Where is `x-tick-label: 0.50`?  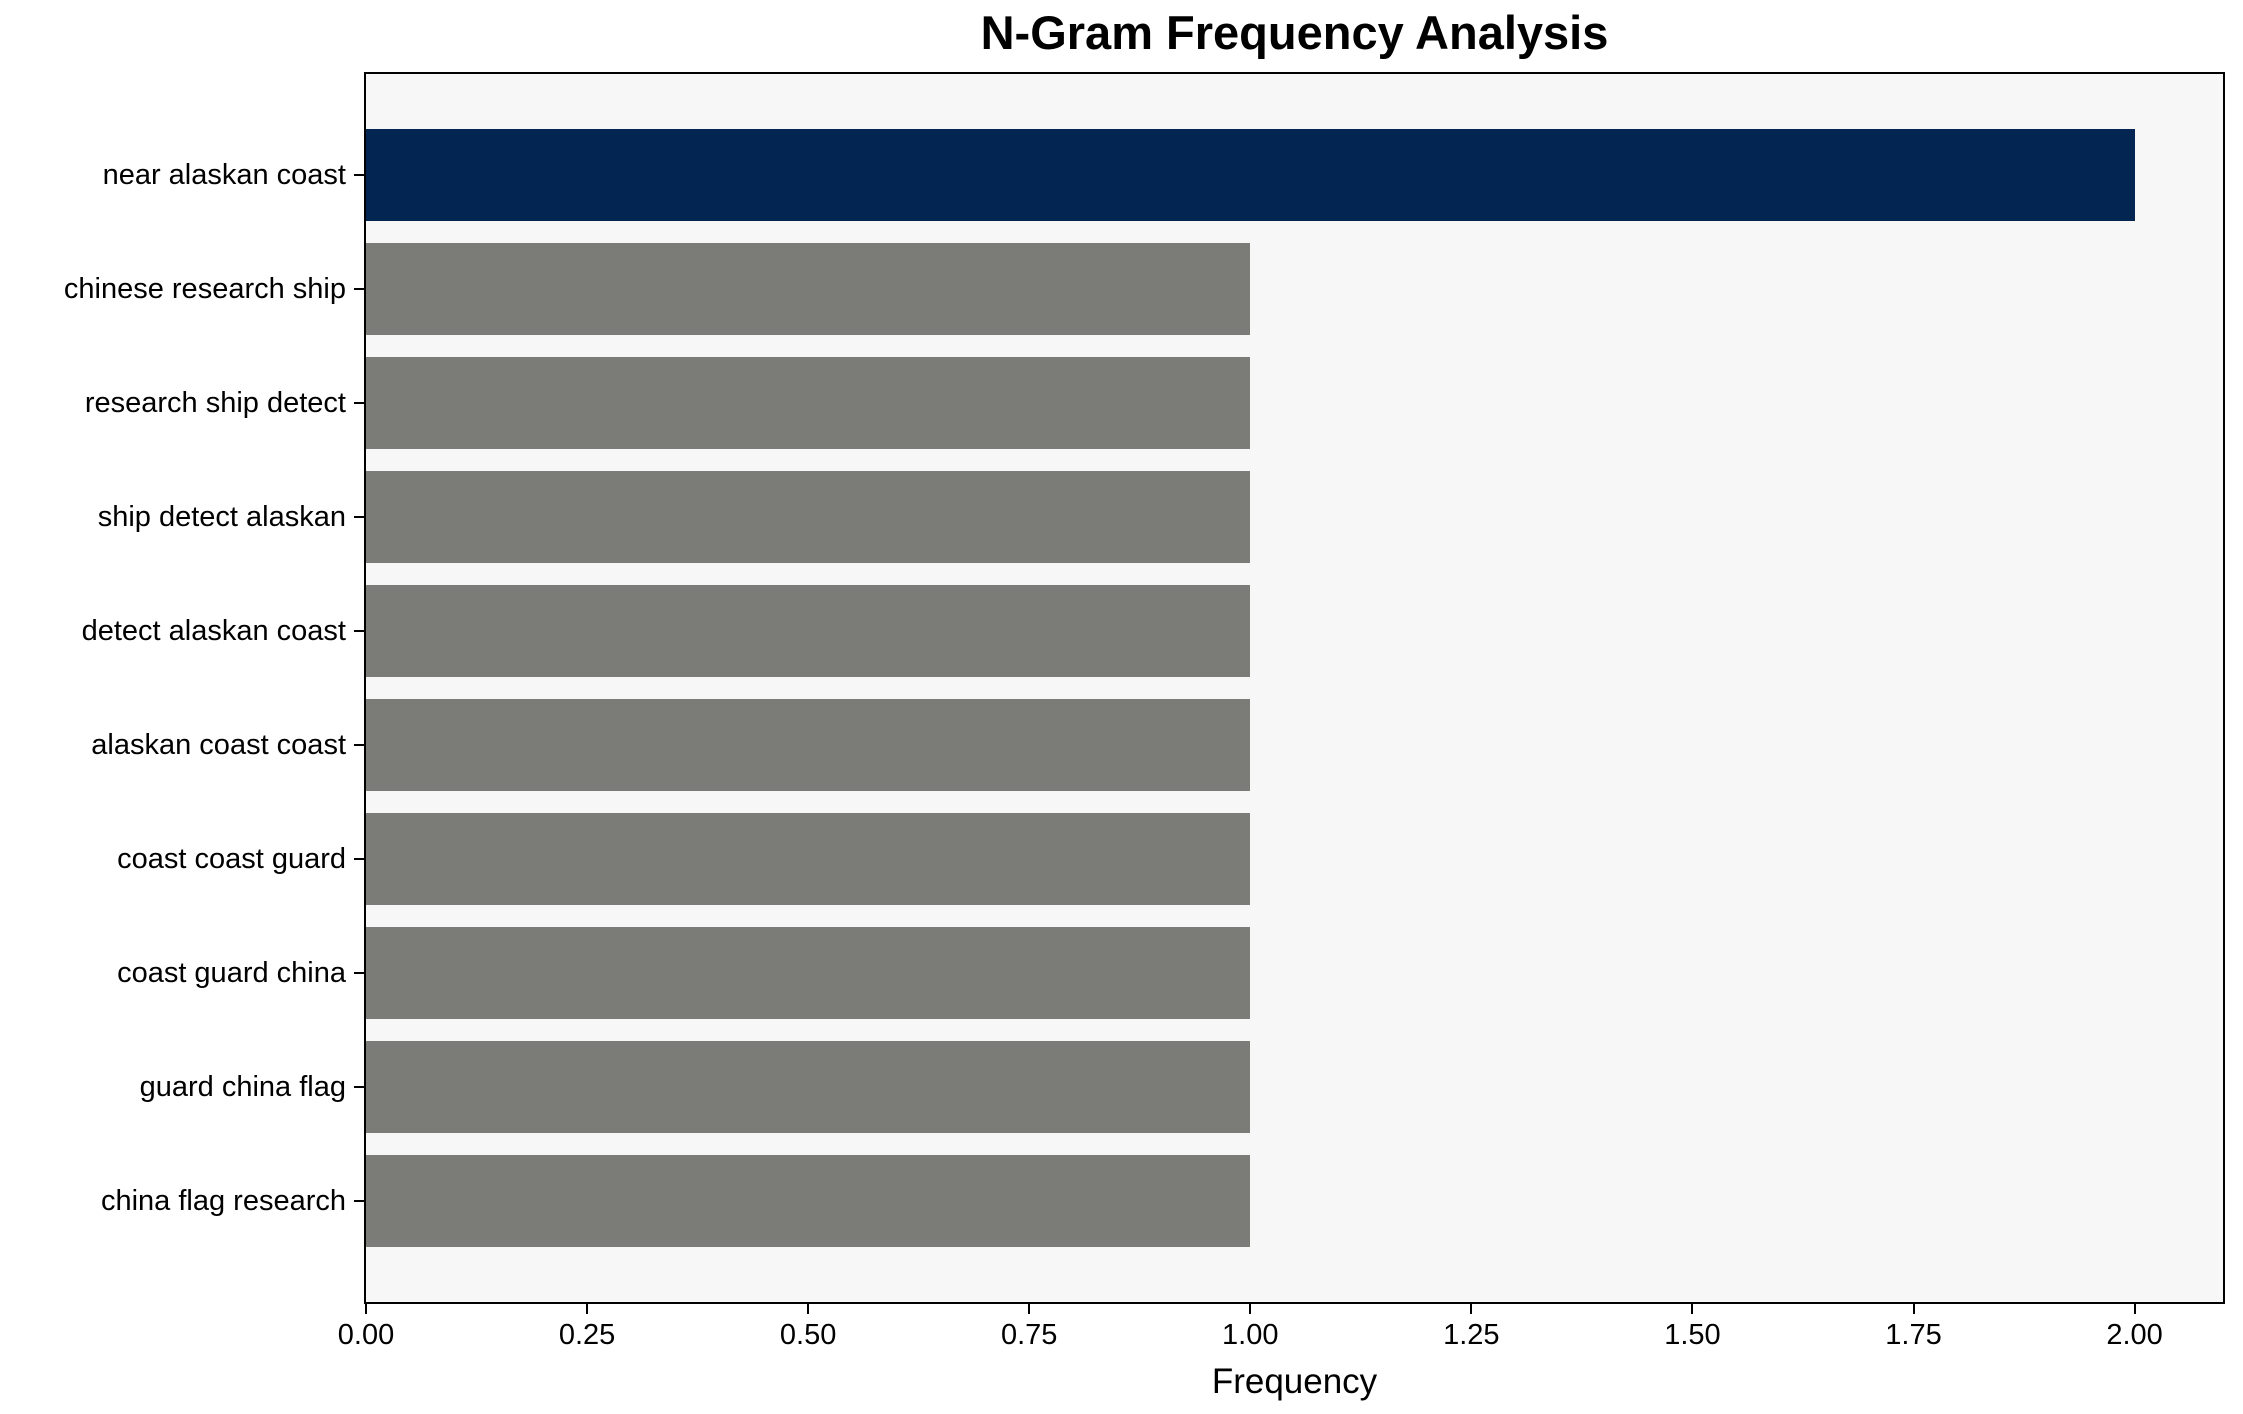 x-tick-label: 0.50 is located at coordinates (808, 1334).